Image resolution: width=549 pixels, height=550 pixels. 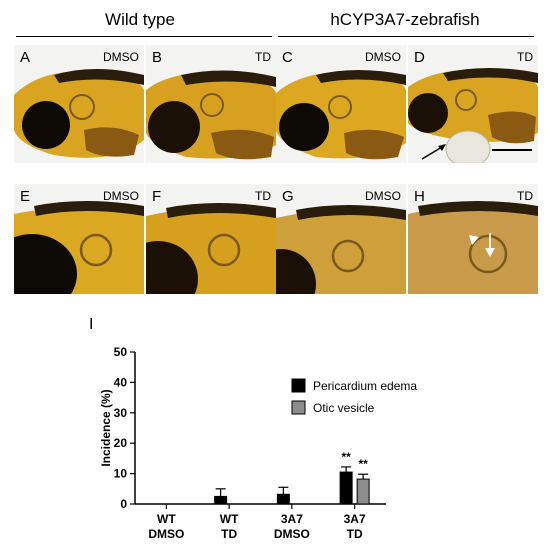 I want to click on transgenic-header: hCYP3A7-zebrafish, so click(x=405, y=19).